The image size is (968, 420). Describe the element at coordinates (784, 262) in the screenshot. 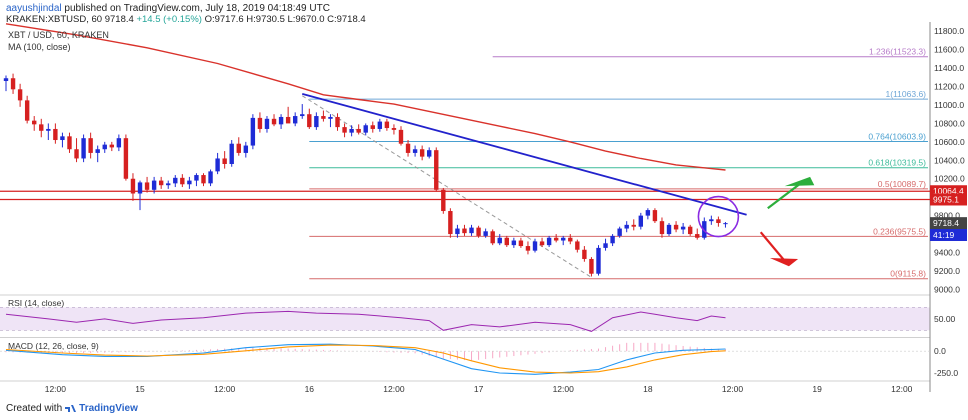

I see `bearish-arrow-head` at that location.